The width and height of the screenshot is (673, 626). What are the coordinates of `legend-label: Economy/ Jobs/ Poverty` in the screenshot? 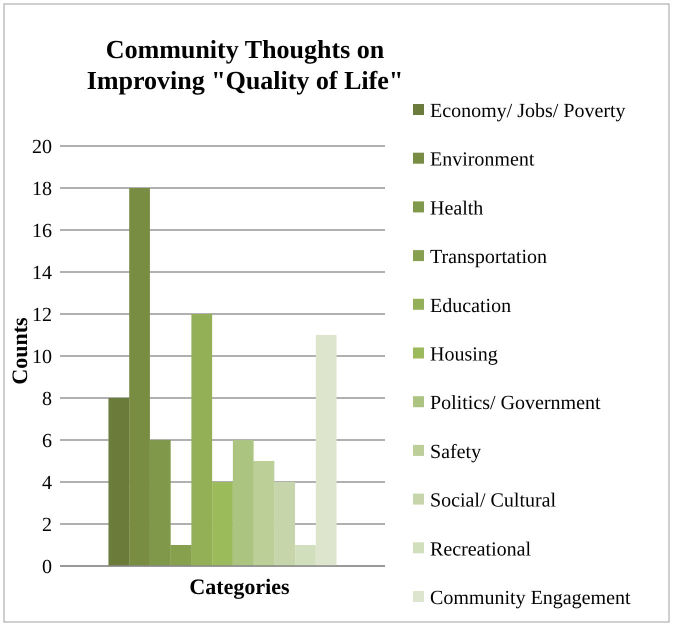 It's located at (528, 111).